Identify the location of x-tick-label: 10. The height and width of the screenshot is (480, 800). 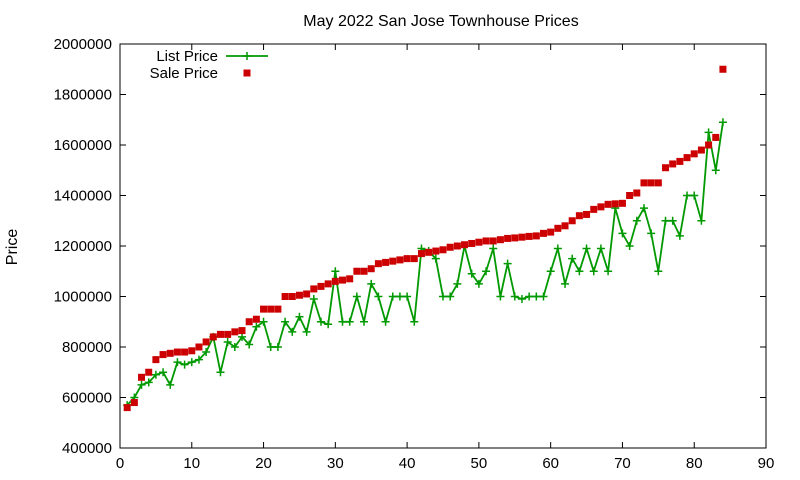
(191, 463).